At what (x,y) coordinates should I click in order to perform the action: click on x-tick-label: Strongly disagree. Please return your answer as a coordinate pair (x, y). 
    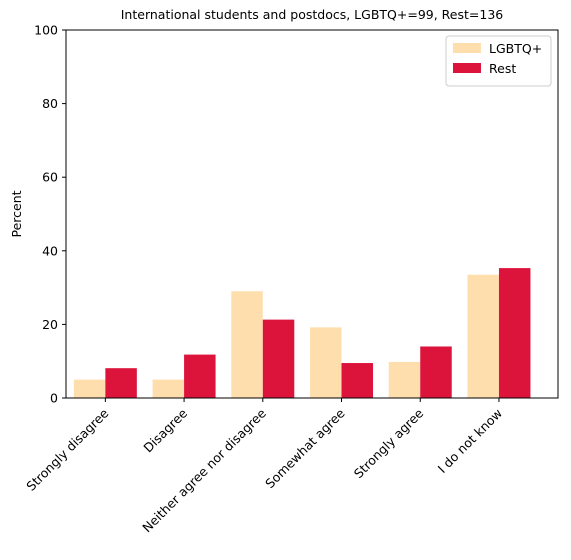
    Looking at the image, I should click on (67, 449).